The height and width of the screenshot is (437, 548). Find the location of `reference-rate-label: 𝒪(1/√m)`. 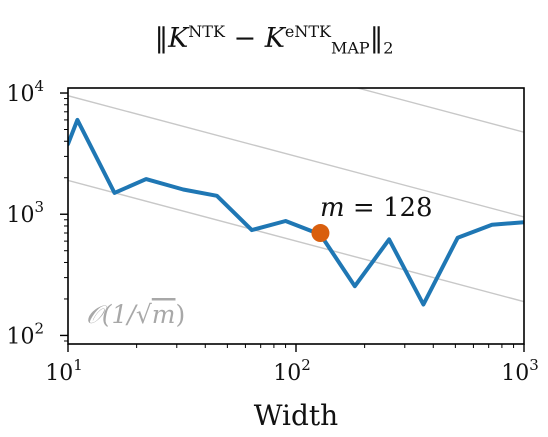

reference-rate-label: 𝒪(1/√m) is located at coordinates (135, 314).